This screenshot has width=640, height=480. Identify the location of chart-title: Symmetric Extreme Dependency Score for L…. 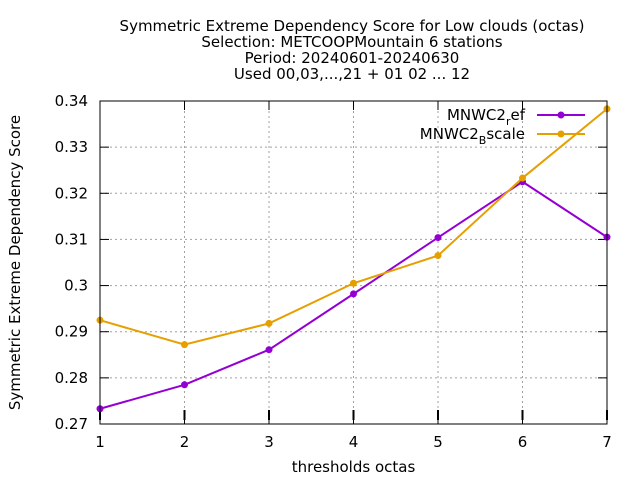
(352, 50).